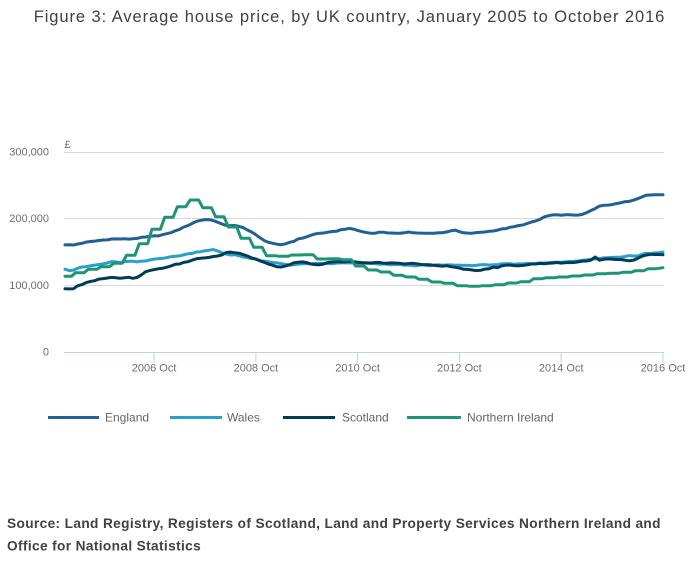 This screenshot has width=700, height=574. I want to click on svg-text: 100,000, so click(29, 286).